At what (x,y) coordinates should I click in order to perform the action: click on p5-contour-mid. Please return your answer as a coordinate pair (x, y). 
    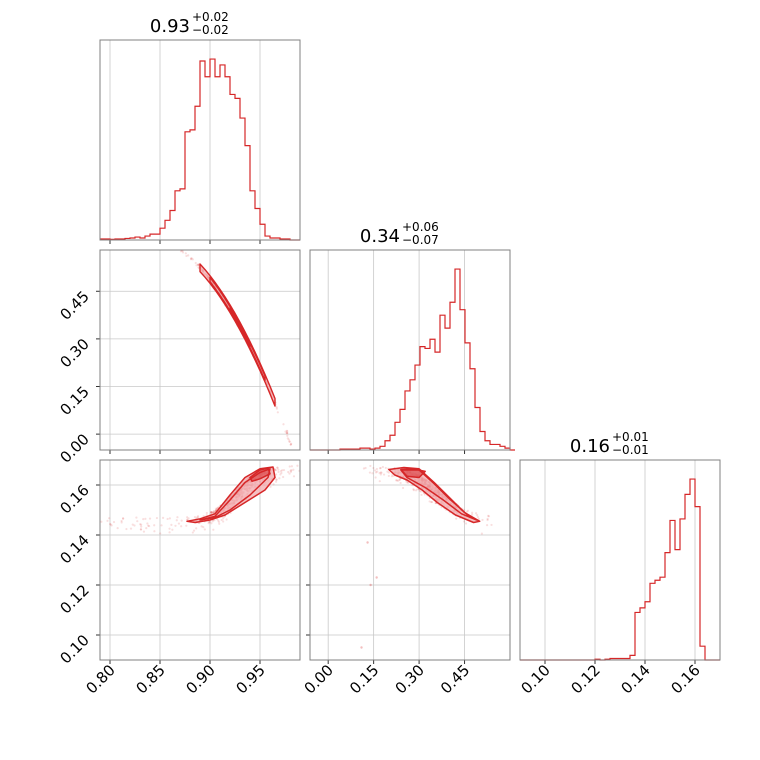
    Looking at the image, I should click on (439, 495).